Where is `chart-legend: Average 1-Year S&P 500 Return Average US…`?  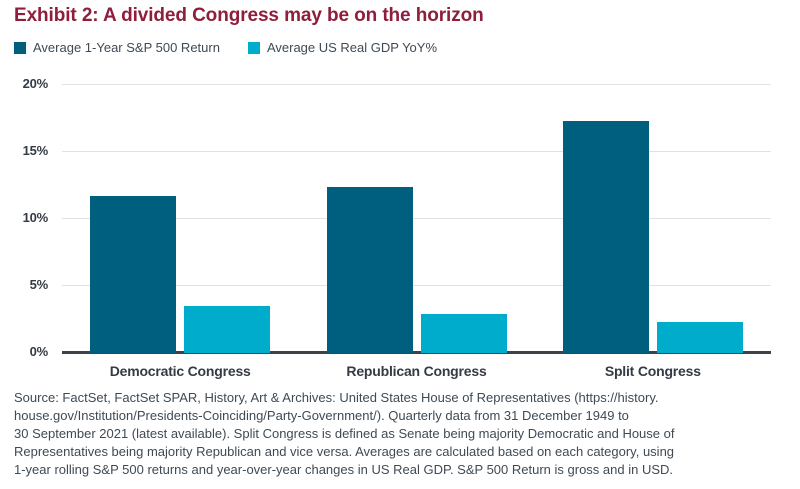
chart-legend: Average 1-Year S&P 500 Return Average US… is located at coordinates (225, 47).